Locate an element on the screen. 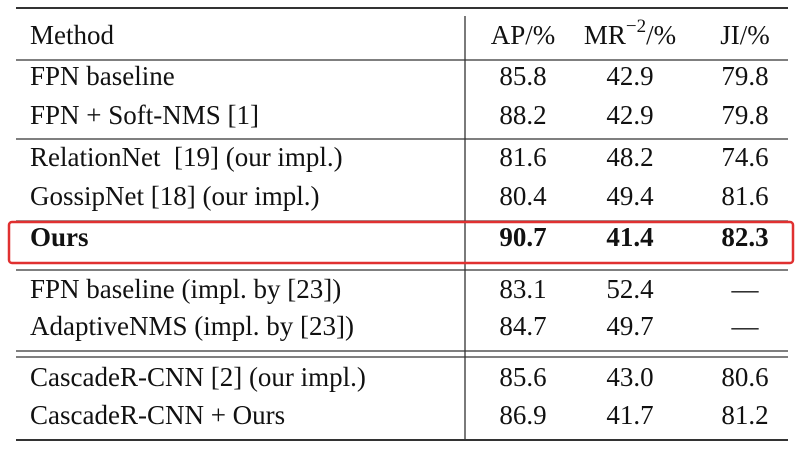 The image size is (802, 452). highlight-box is located at coordinates (401, 242).